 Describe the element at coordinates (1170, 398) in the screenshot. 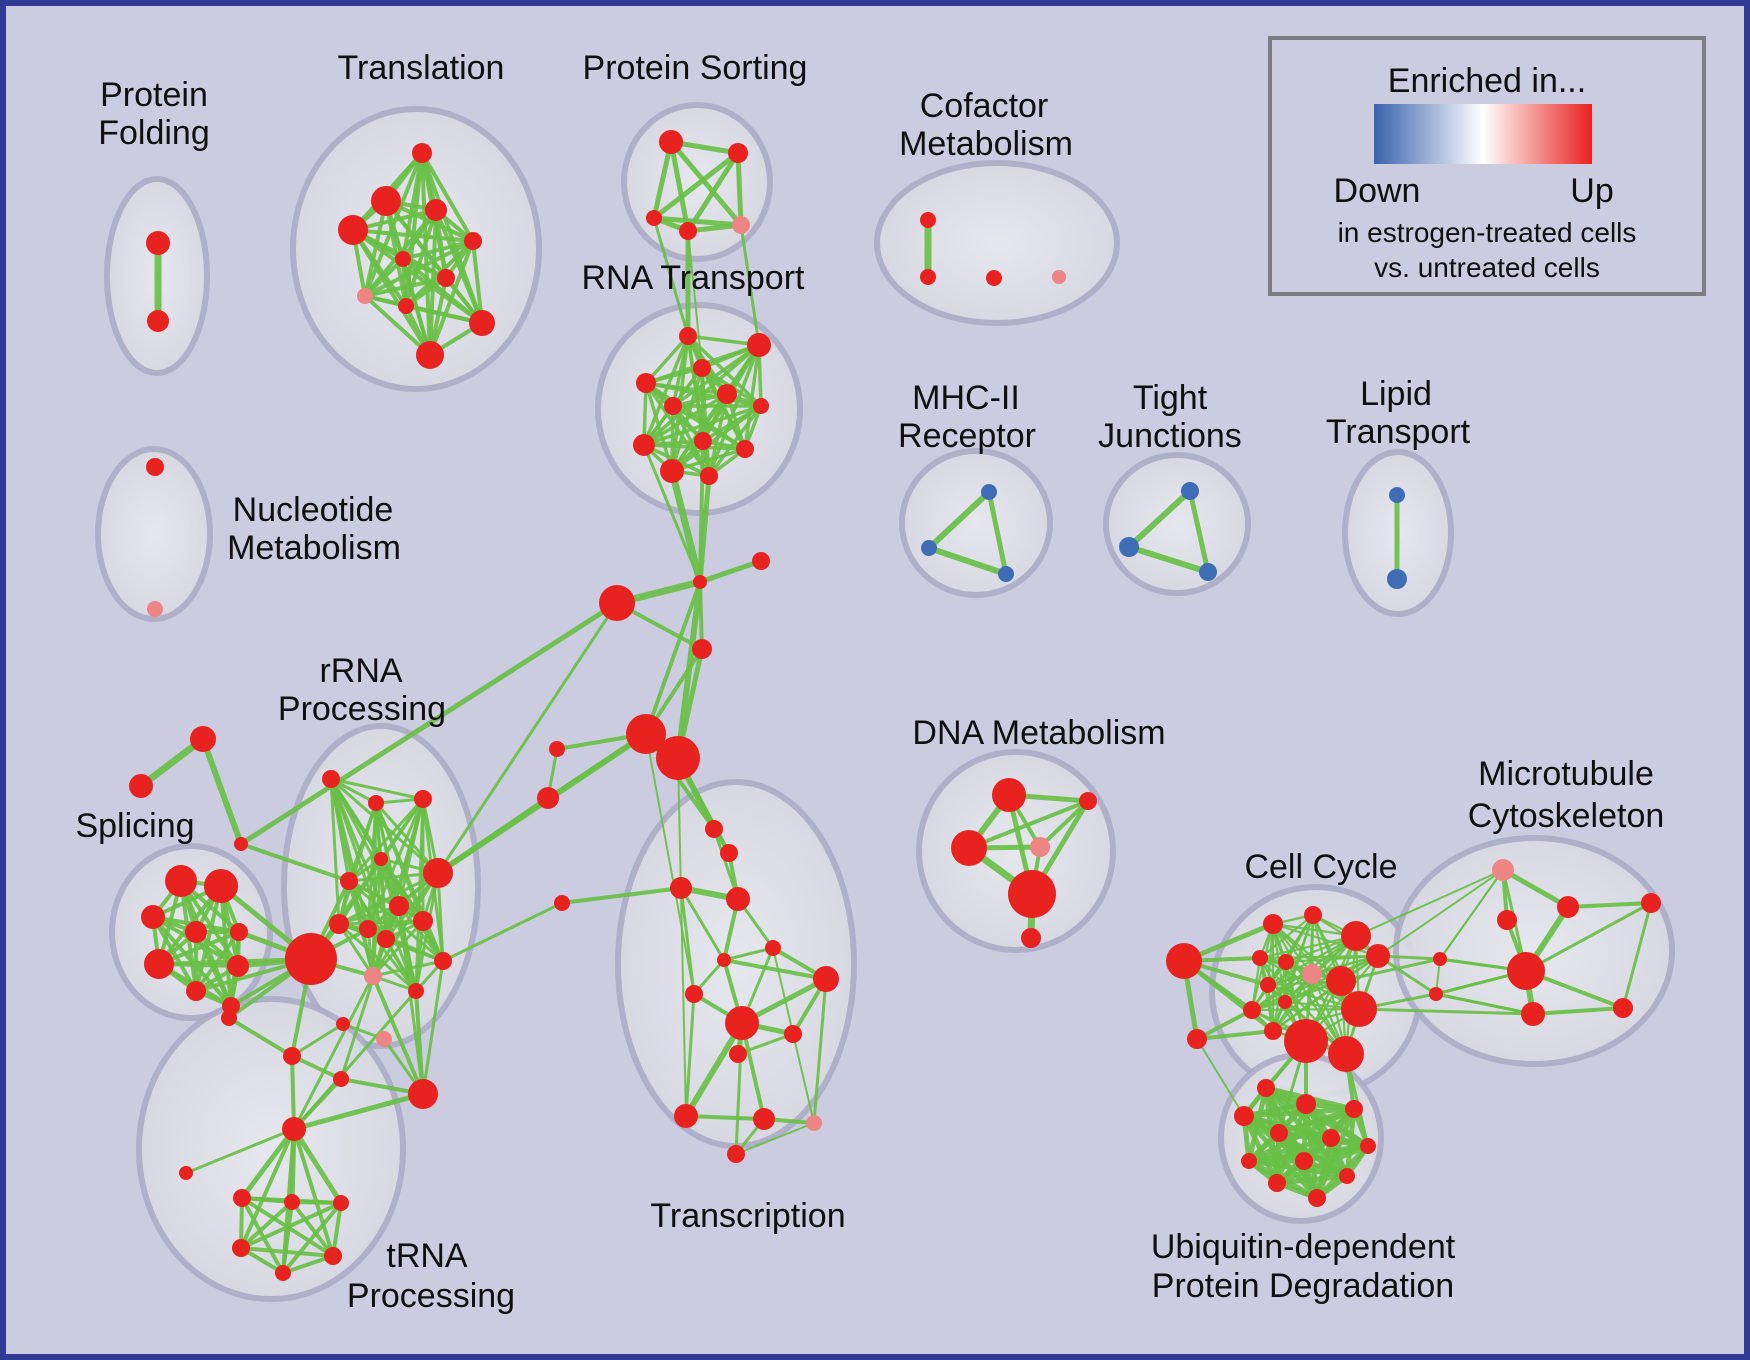

I see `cluster-label-tight-junctions: Tight` at that location.